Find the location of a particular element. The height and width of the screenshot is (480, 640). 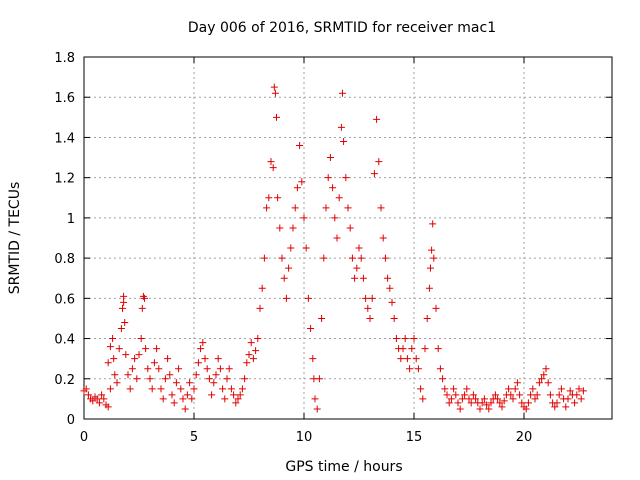

x-axis-label: GPS time / hours is located at coordinates (343, 467).